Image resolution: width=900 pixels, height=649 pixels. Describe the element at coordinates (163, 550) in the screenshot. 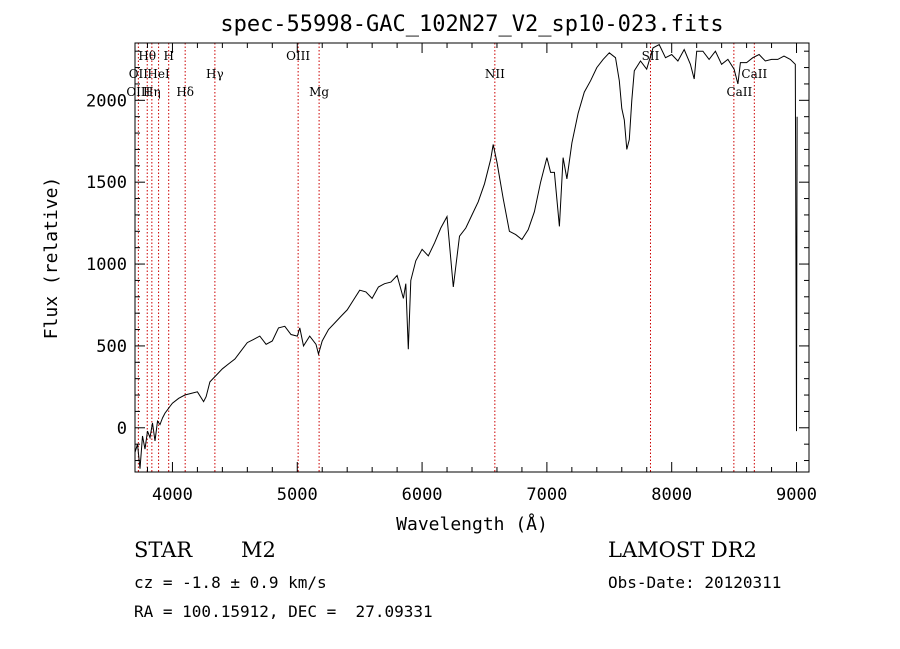

I see `object-class: STAR` at that location.